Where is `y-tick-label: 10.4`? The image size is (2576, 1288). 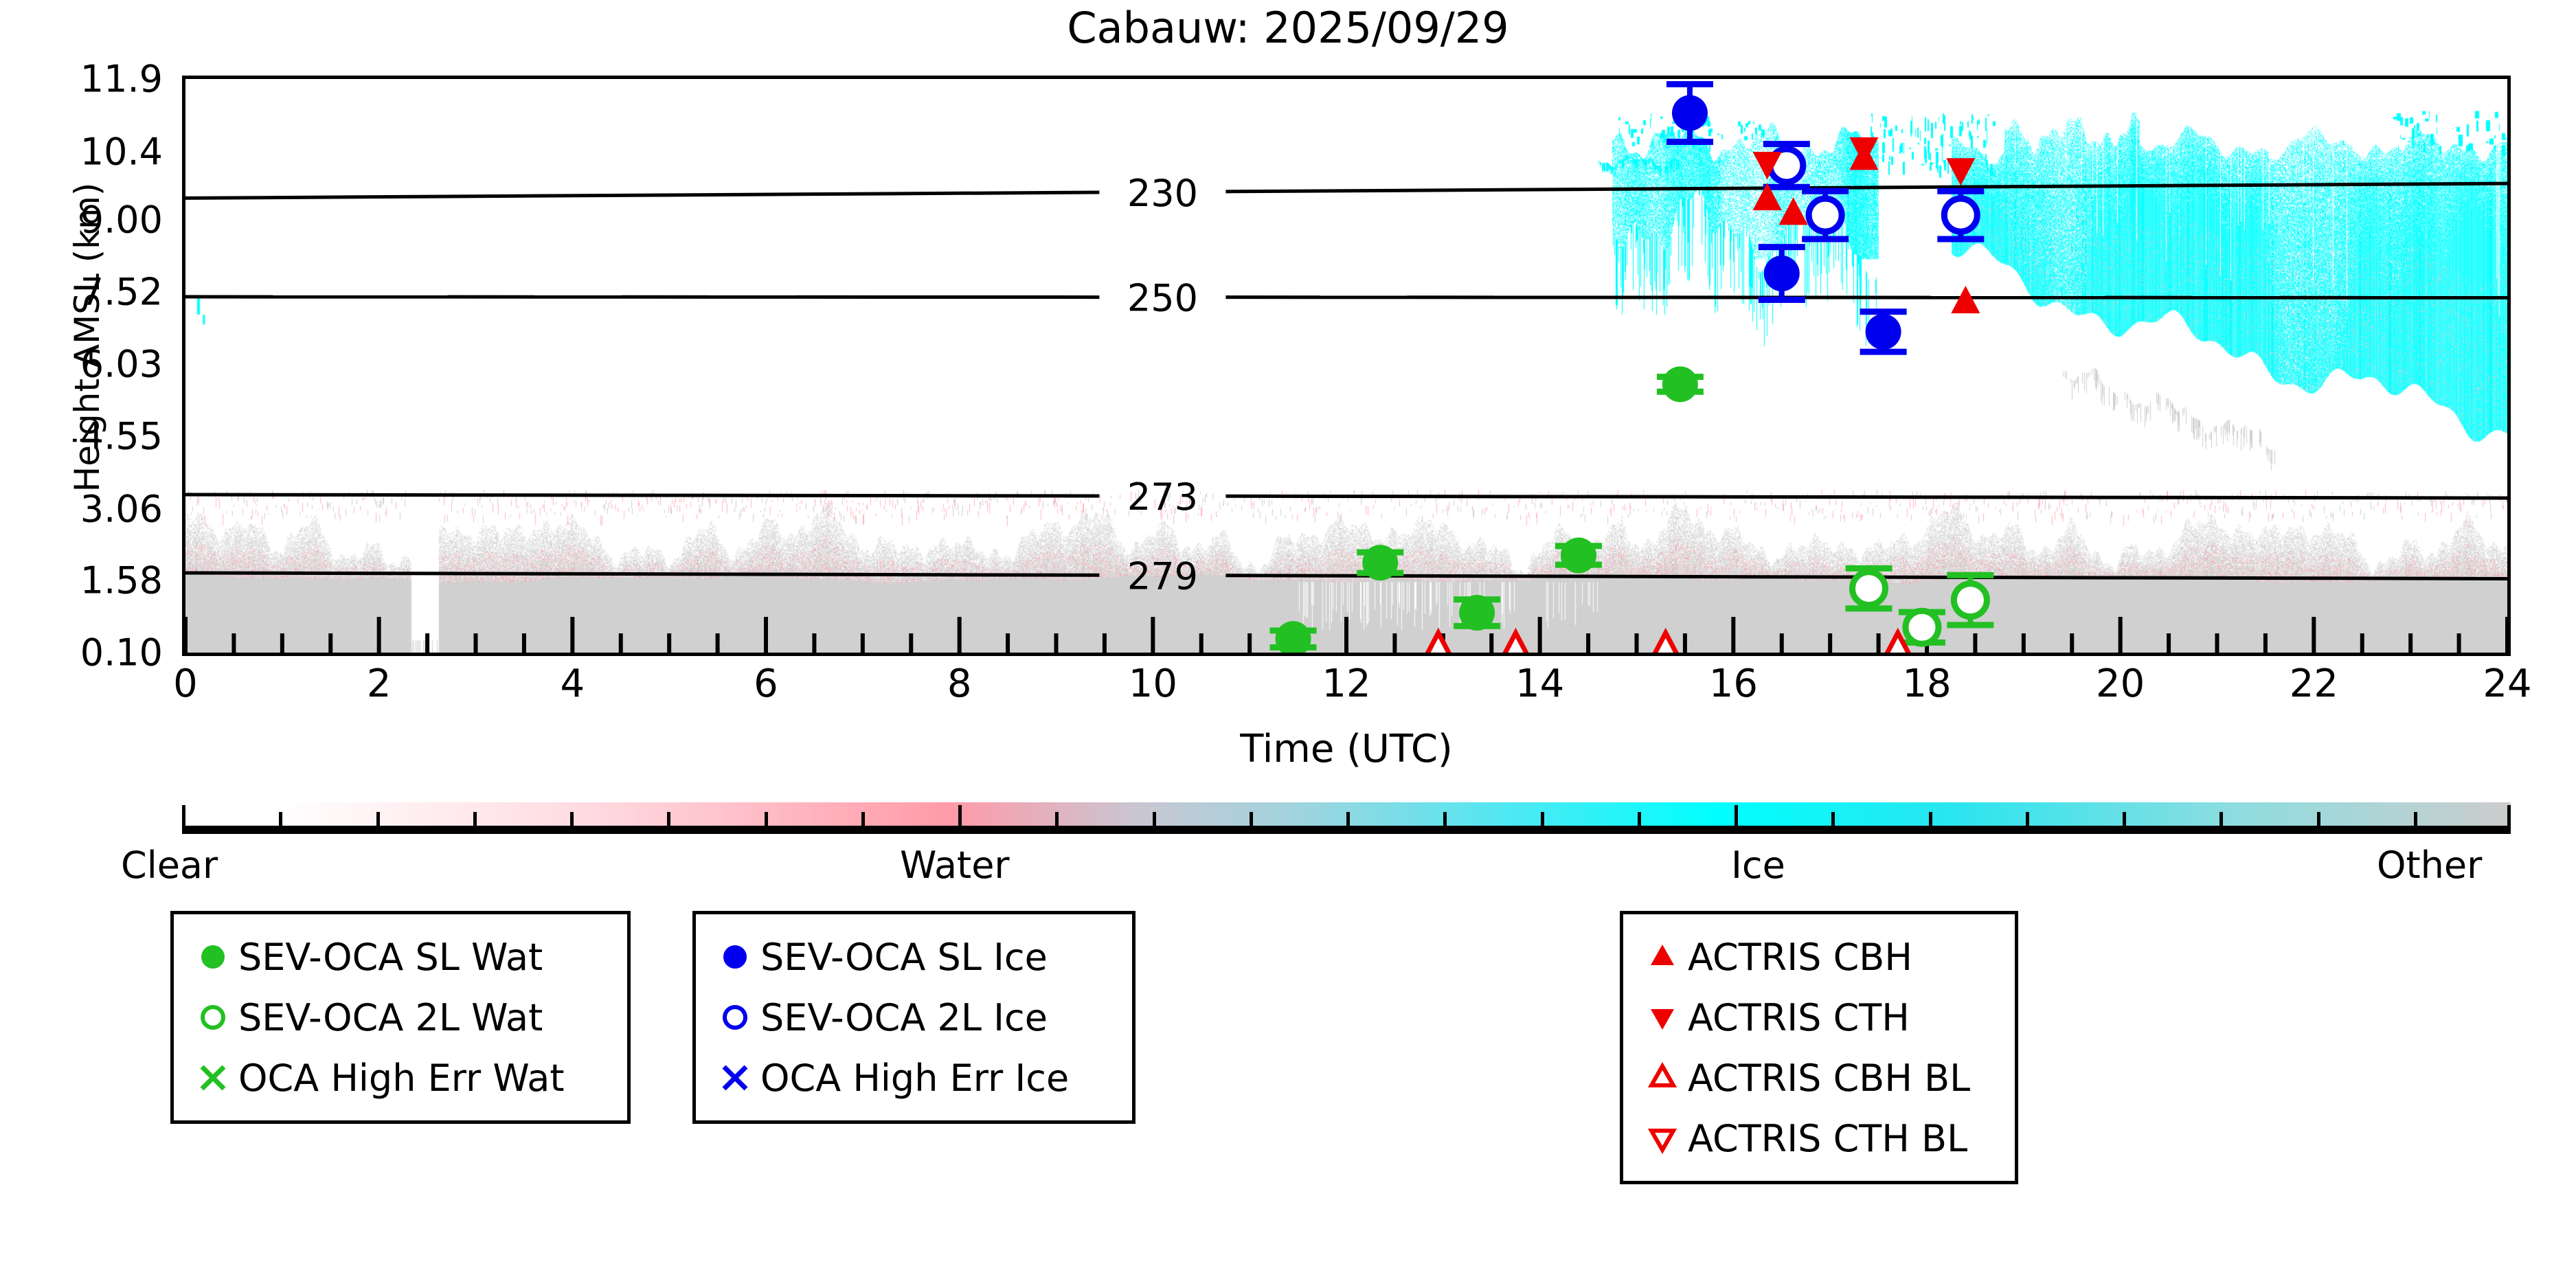
y-tick-label: 10.4 is located at coordinates (121, 152).